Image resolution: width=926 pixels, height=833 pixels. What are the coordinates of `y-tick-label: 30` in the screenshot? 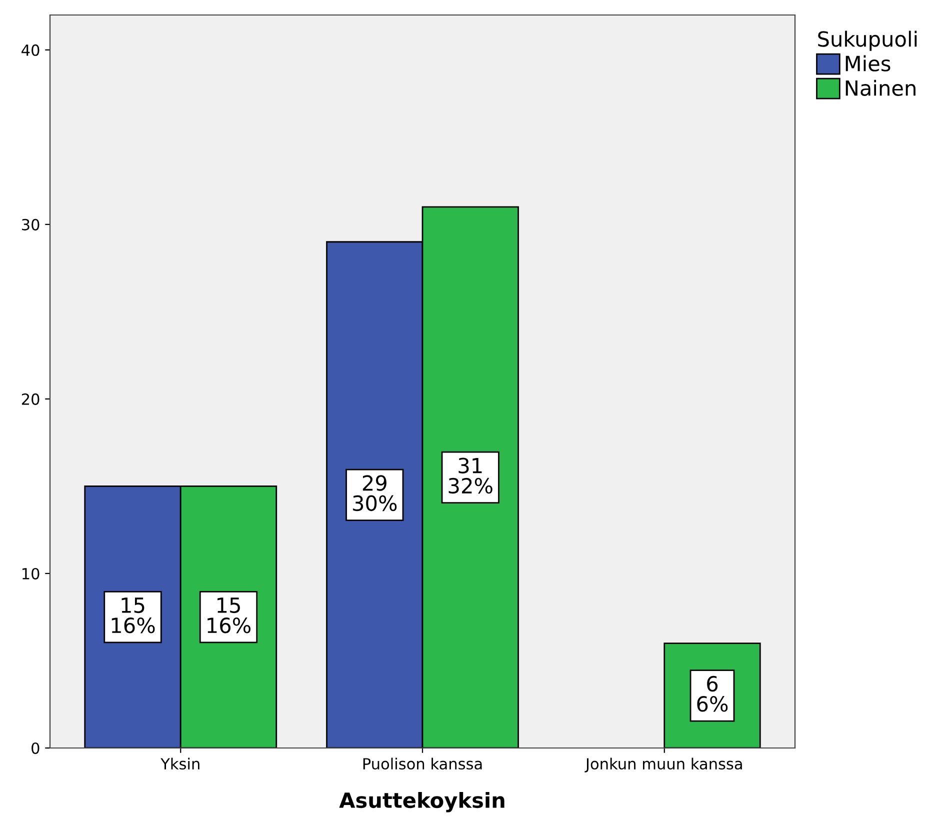 It's located at (31, 224).